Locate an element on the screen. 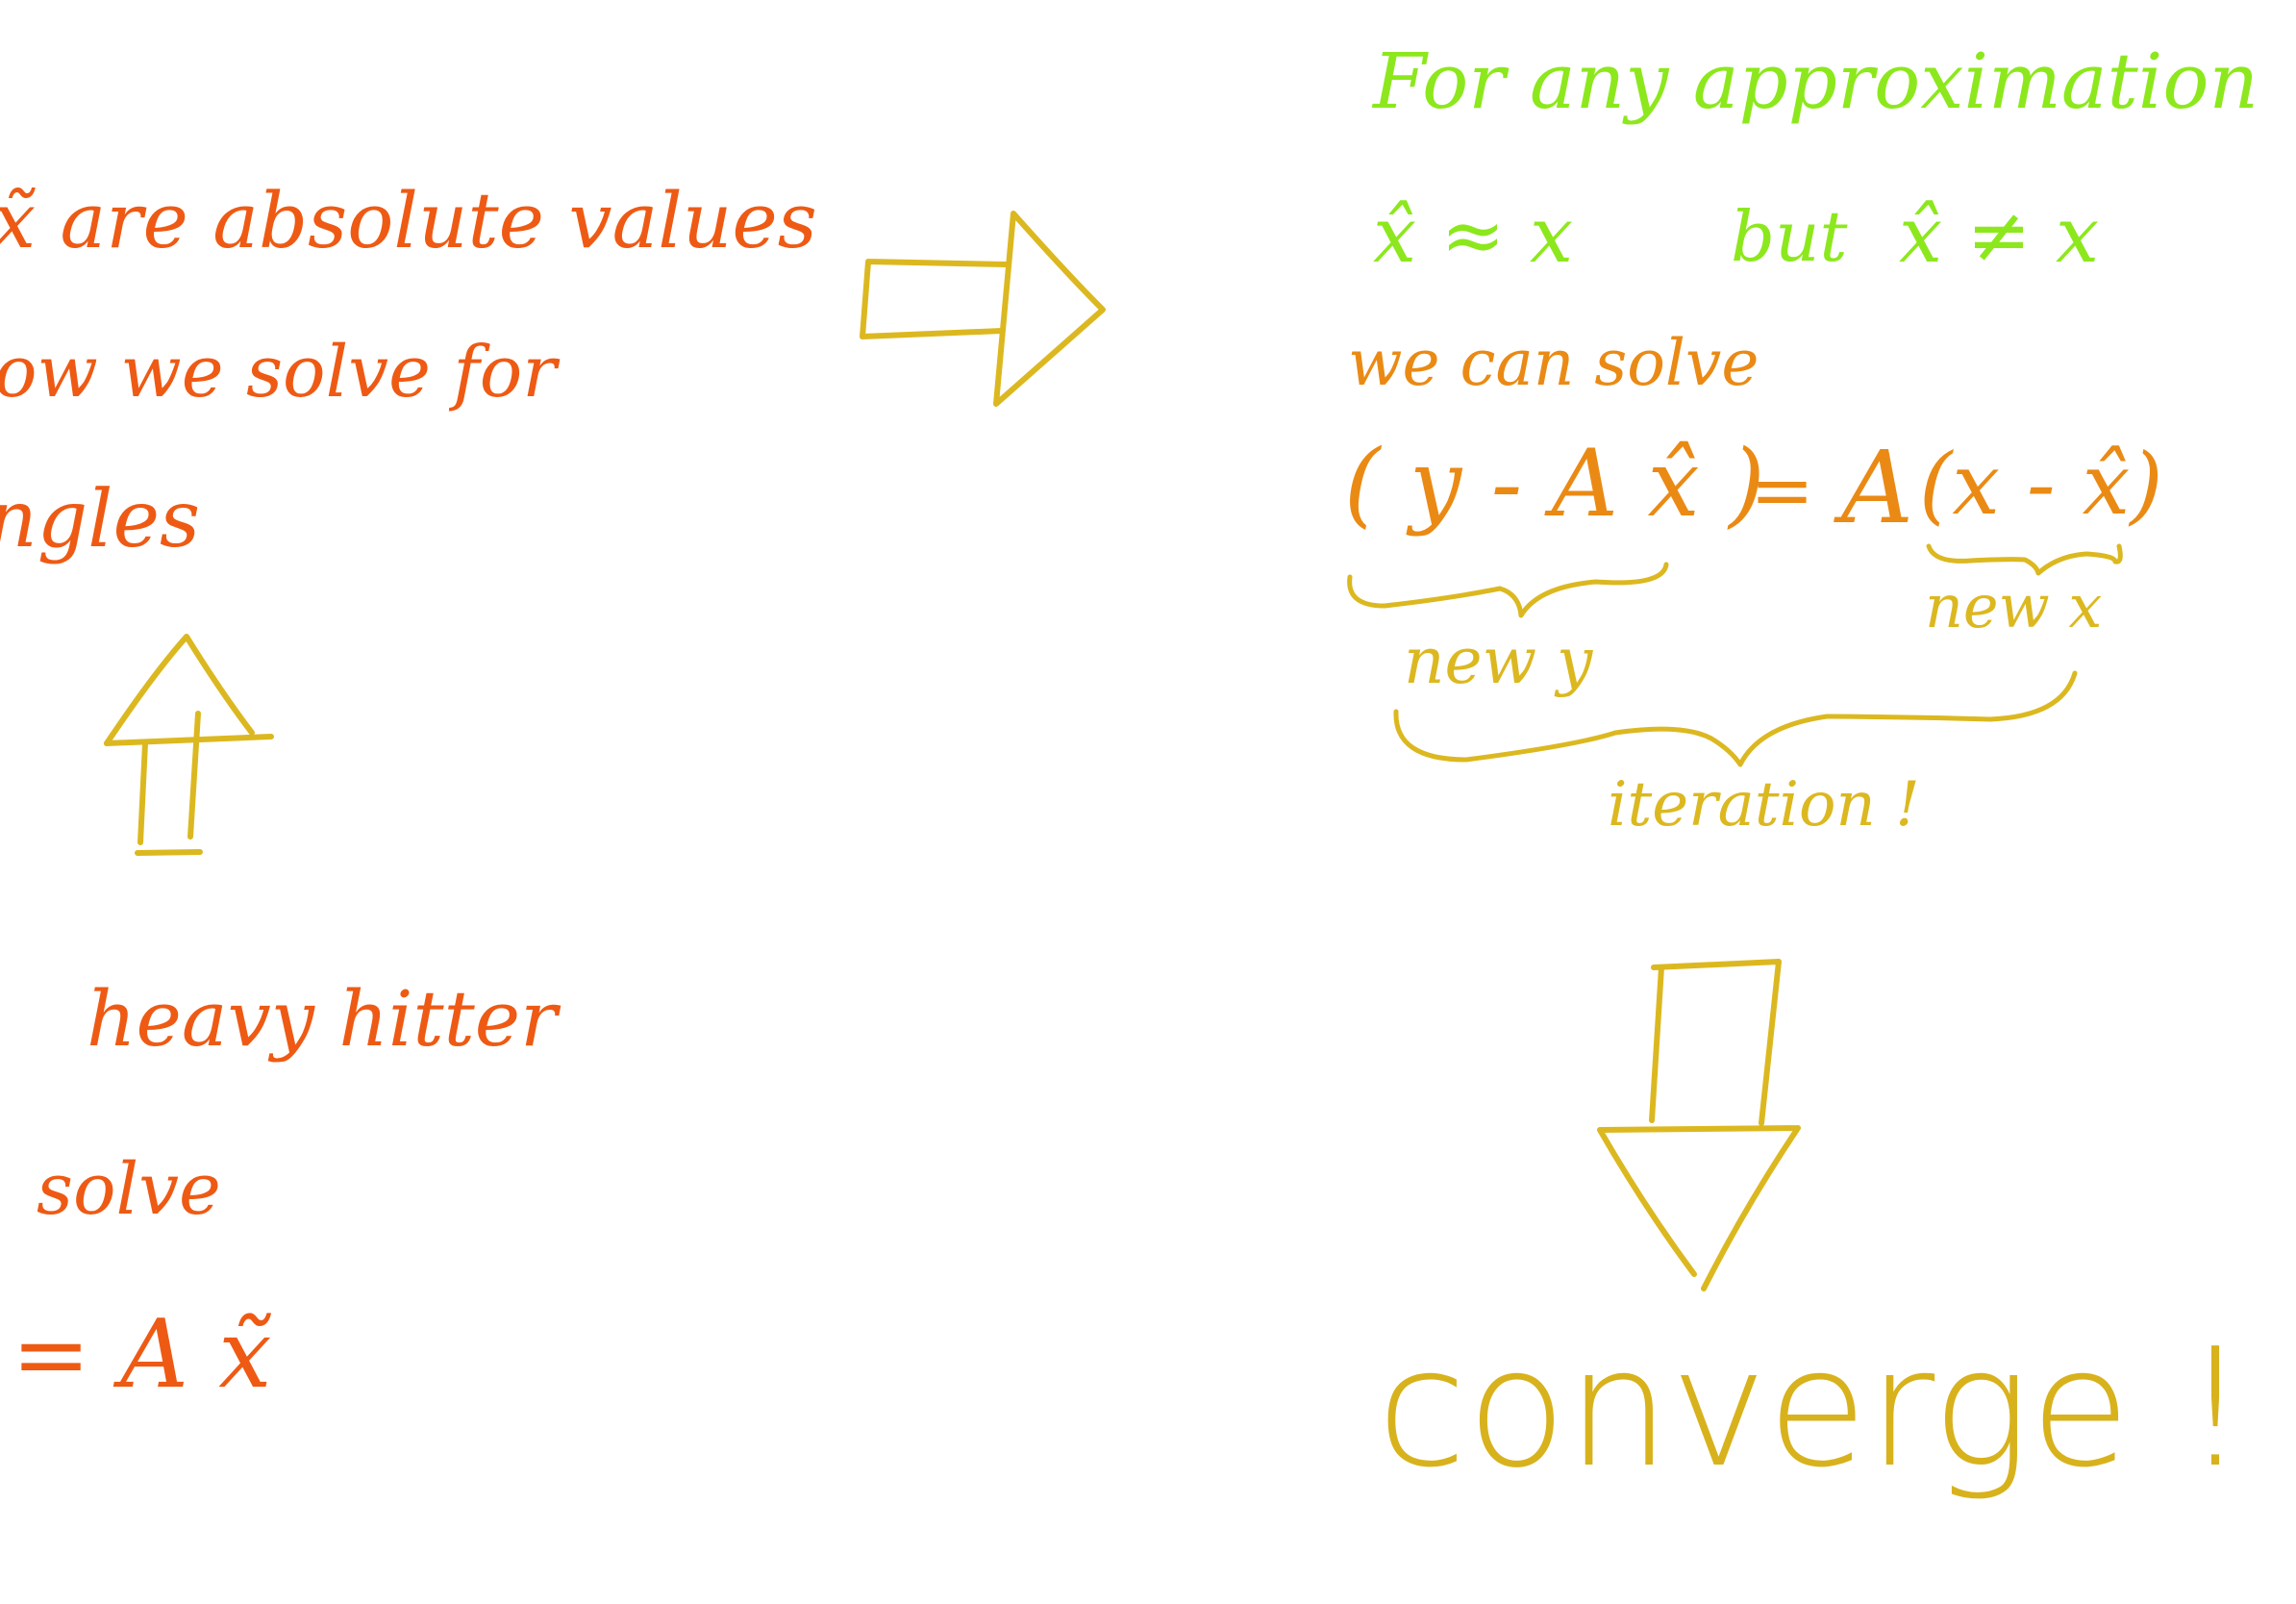  equation-equals: = is located at coordinates (1782, 490).